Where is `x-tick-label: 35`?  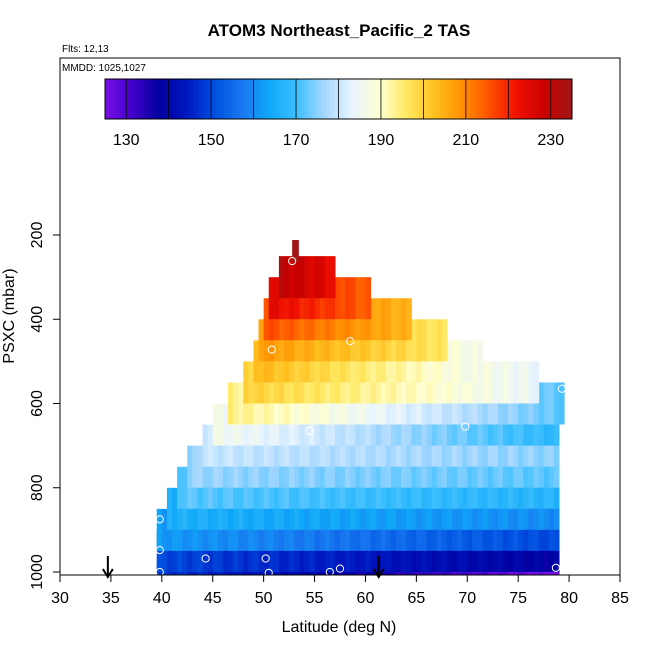
x-tick-label: 35 is located at coordinates (111, 598).